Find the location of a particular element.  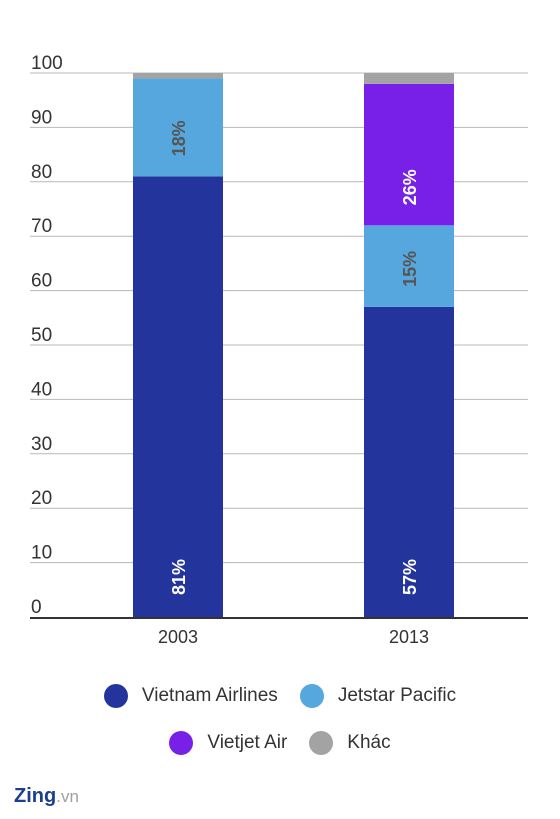

data-label: 18% is located at coordinates (179, 138).